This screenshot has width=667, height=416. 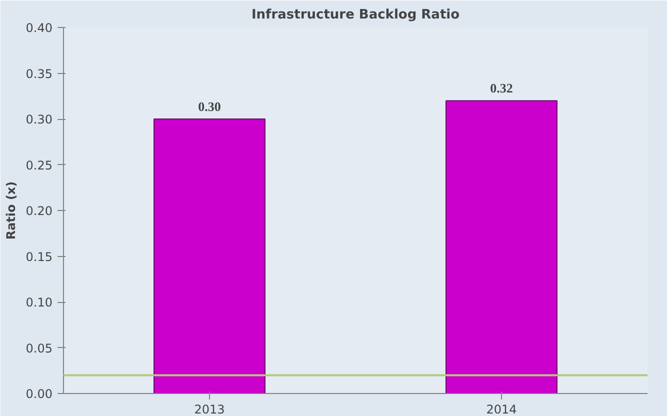 What do you see at coordinates (39, 28) in the screenshot?
I see `y-tick-label: 0.40` at bounding box center [39, 28].